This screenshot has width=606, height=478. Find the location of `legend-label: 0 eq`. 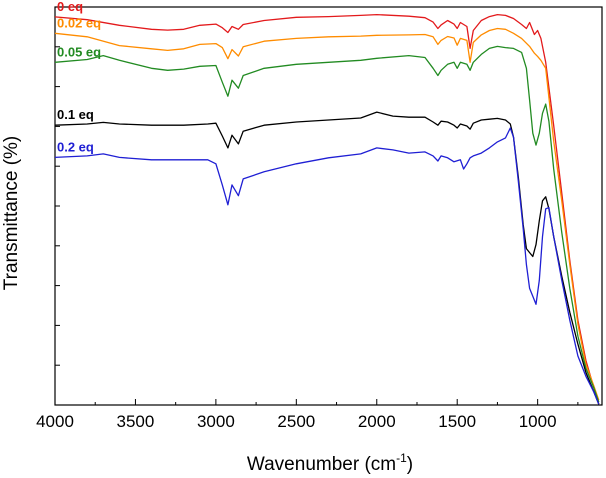

legend-label: 0 eq is located at coordinates (70, 7).